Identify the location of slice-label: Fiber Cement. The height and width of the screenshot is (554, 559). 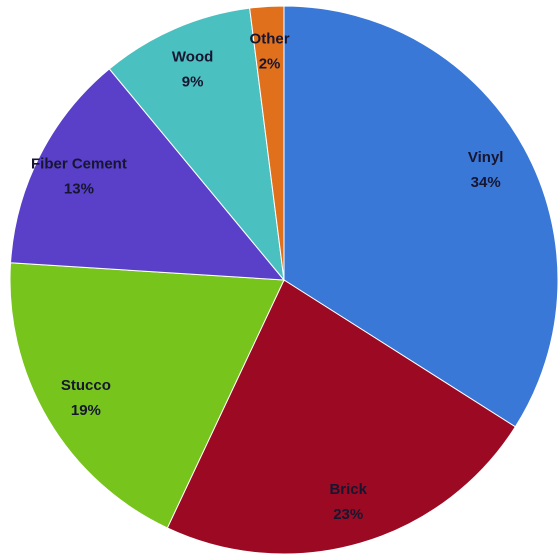
(79, 163).